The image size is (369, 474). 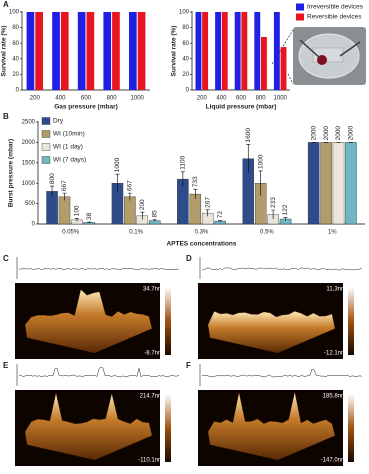 What do you see at coordinates (154, 214) in the screenshot?
I see `value-label: 85` at bounding box center [154, 214].